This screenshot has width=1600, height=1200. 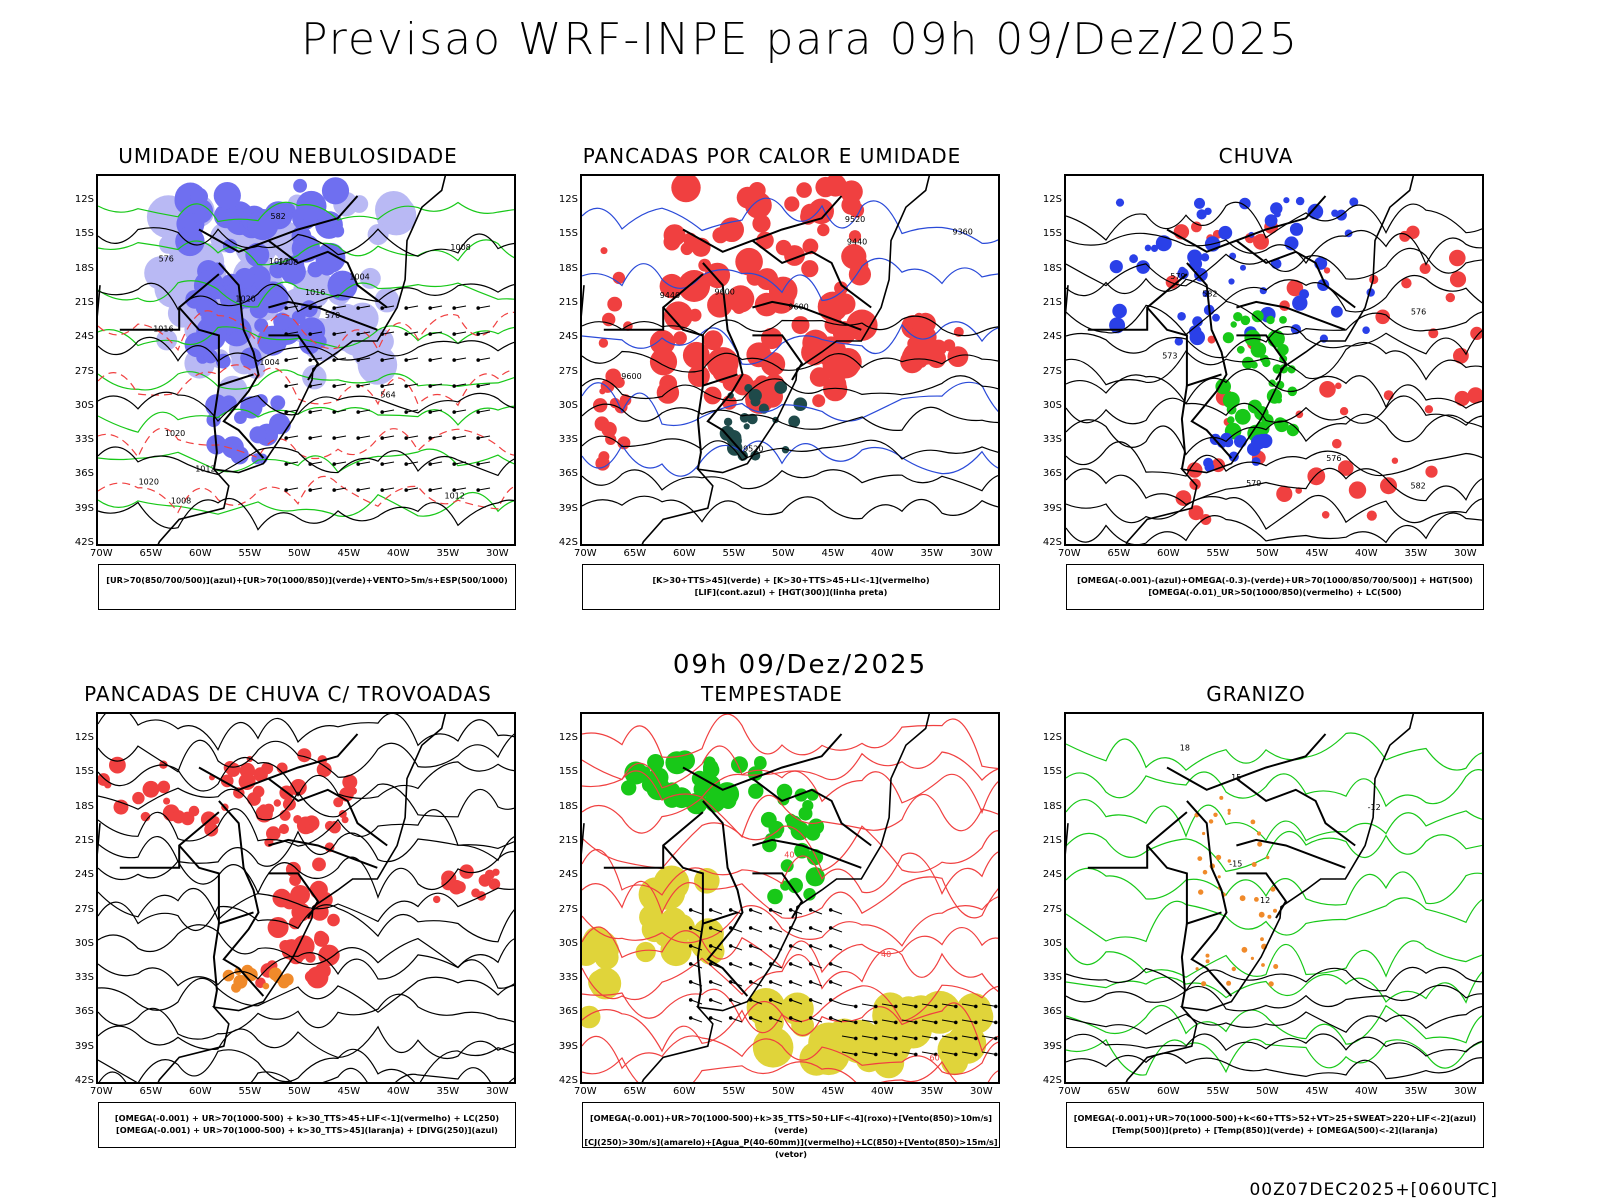 I want to click on forecast-map: 9600 9600 9520 9440 9520 9360 9440 9600, so click(x=790, y=360).